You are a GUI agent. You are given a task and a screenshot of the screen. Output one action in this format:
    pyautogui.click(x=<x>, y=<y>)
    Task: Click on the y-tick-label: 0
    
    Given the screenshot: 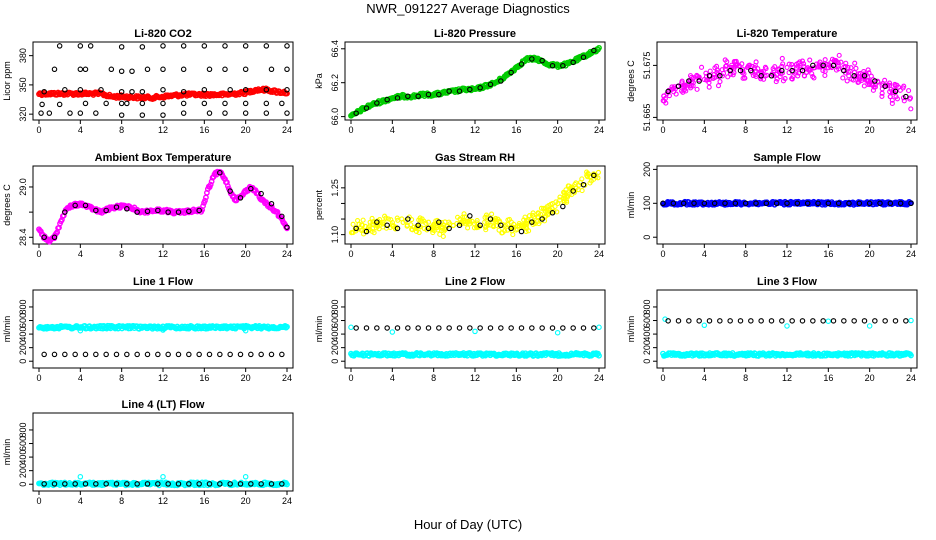 What is the action you would take?
    pyautogui.click(x=647, y=237)
    